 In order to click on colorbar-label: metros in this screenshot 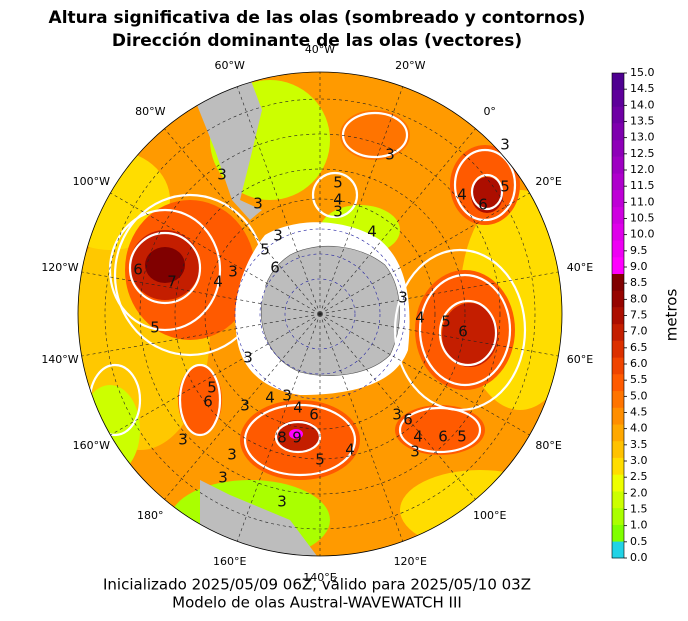, I will do `click(672, 315)`.